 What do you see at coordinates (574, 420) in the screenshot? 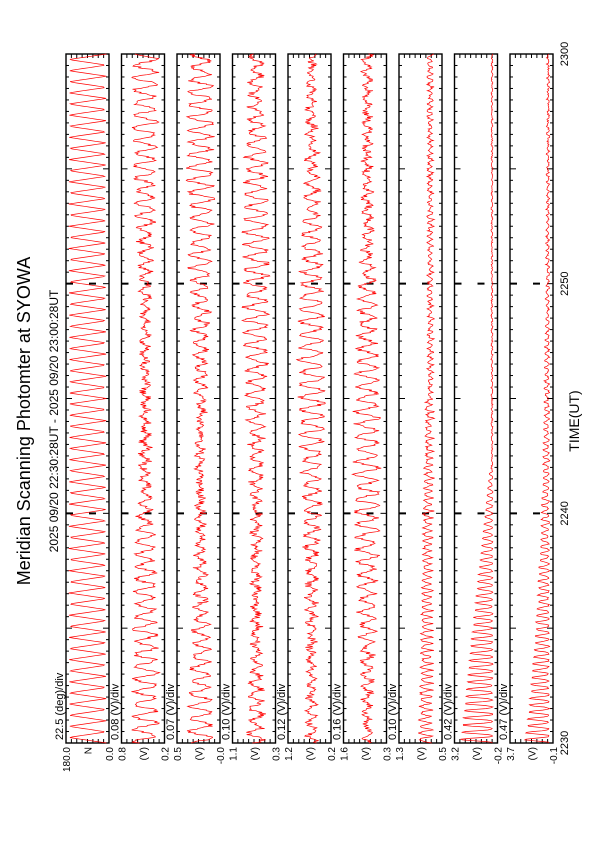
I see `x-axis-label: TIME(UT)` at bounding box center [574, 420].